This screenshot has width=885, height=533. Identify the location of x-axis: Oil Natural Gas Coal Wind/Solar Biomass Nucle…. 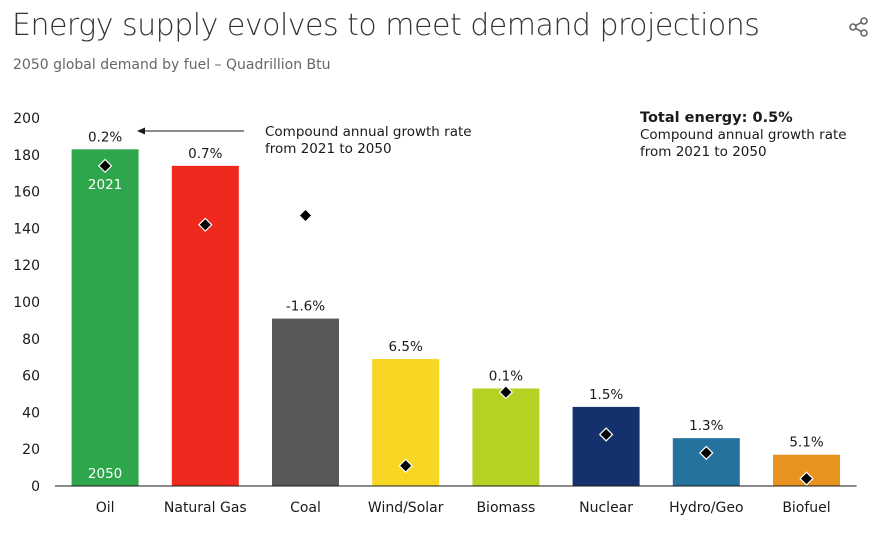
(456, 500).